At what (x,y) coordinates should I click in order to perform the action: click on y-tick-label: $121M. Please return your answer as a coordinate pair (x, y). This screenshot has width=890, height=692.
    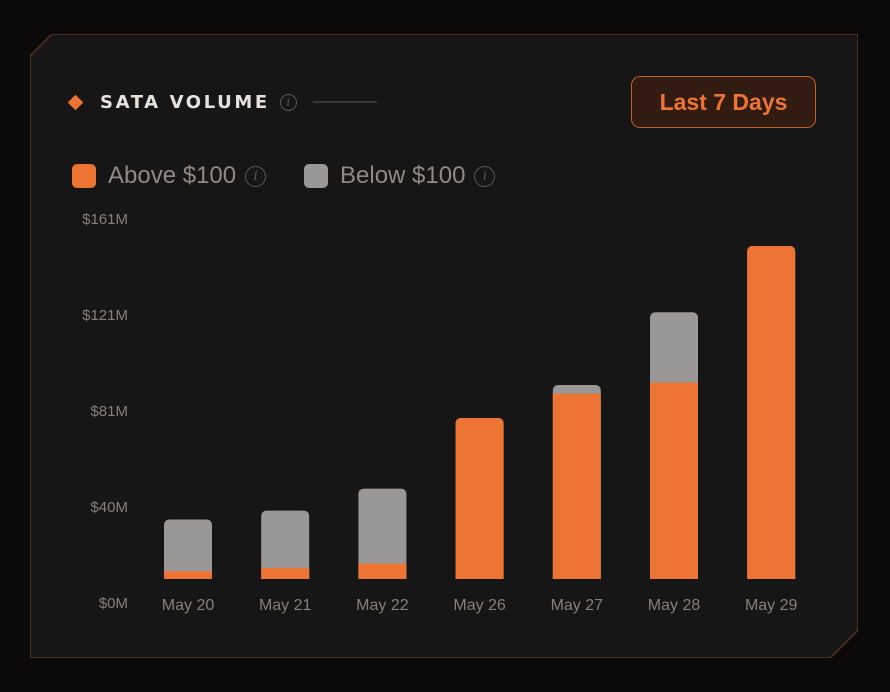
    Looking at the image, I should click on (105, 315).